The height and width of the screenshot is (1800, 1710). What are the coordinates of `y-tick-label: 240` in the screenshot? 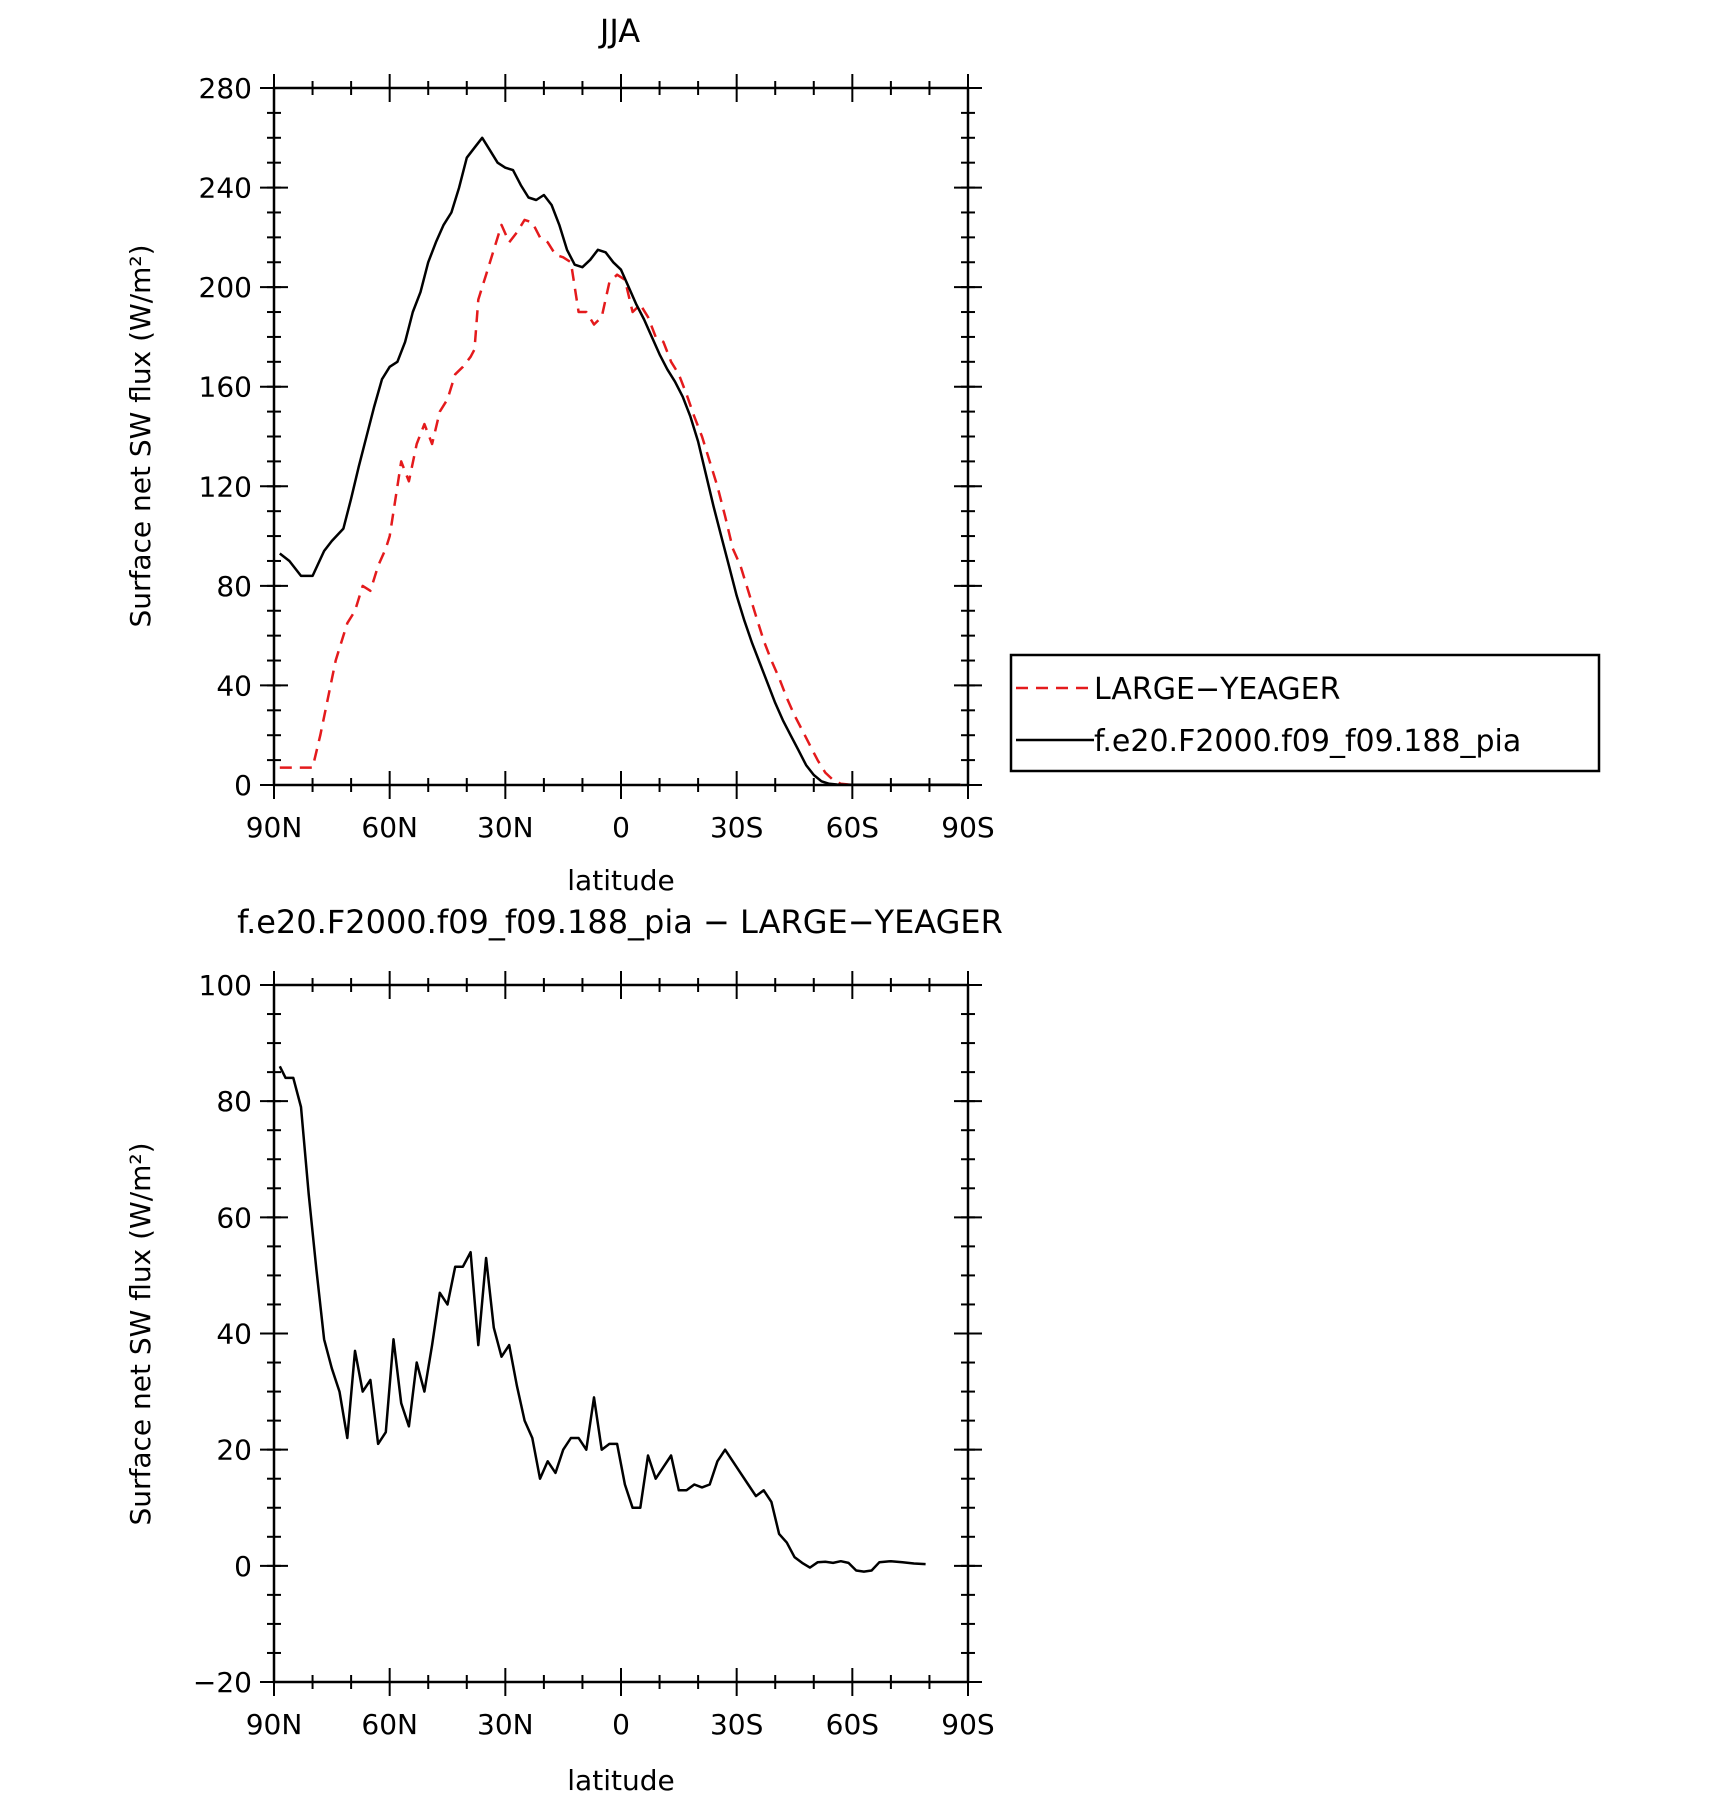 It's located at (225, 188).